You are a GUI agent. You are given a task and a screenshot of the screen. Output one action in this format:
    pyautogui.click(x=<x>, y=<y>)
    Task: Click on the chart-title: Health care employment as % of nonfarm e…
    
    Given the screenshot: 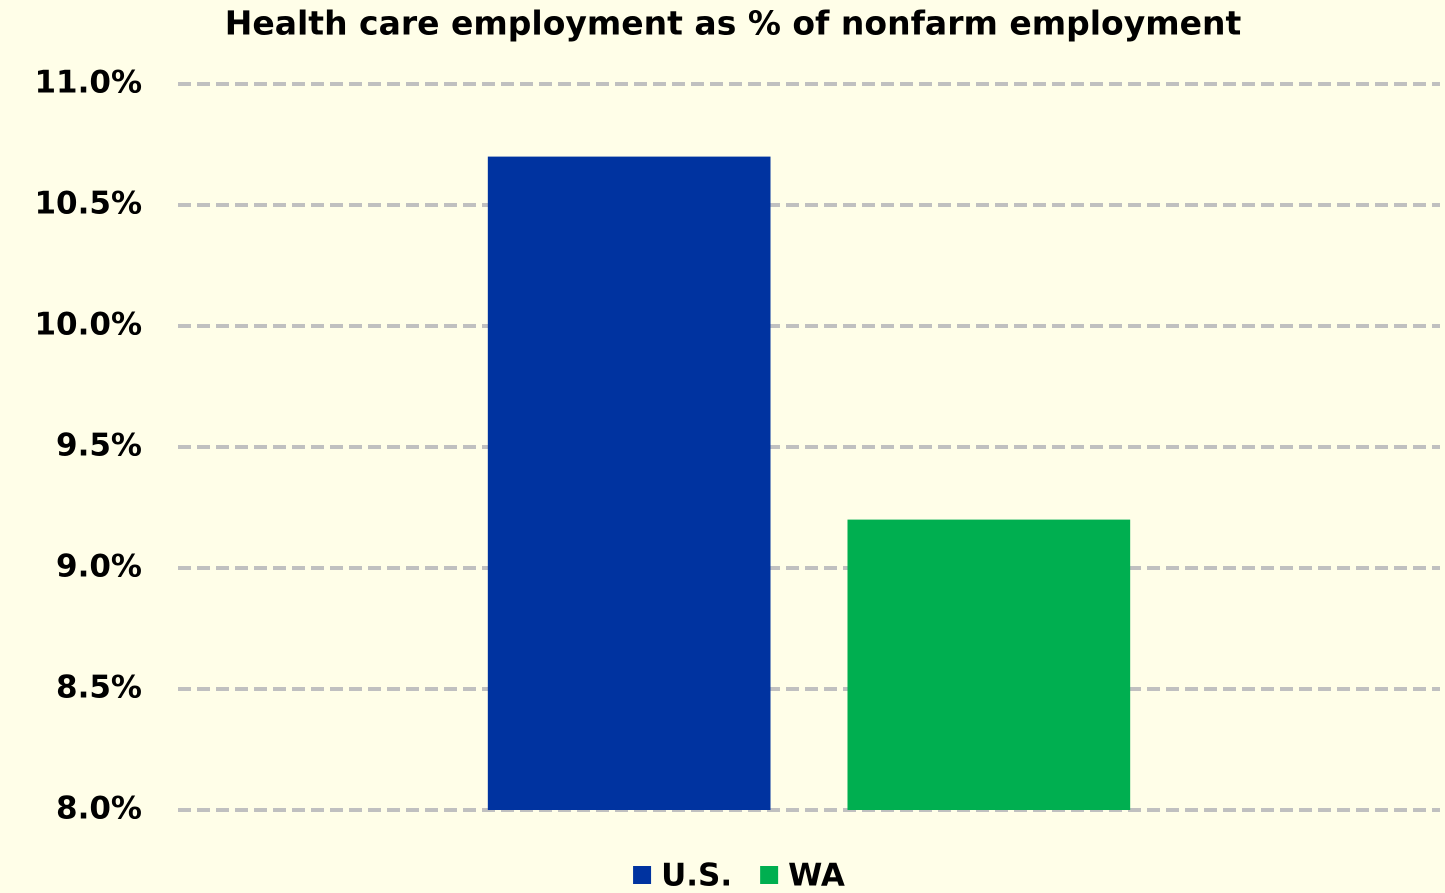 What is the action you would take?
    pyautogui.click(x=733, y=23)
    